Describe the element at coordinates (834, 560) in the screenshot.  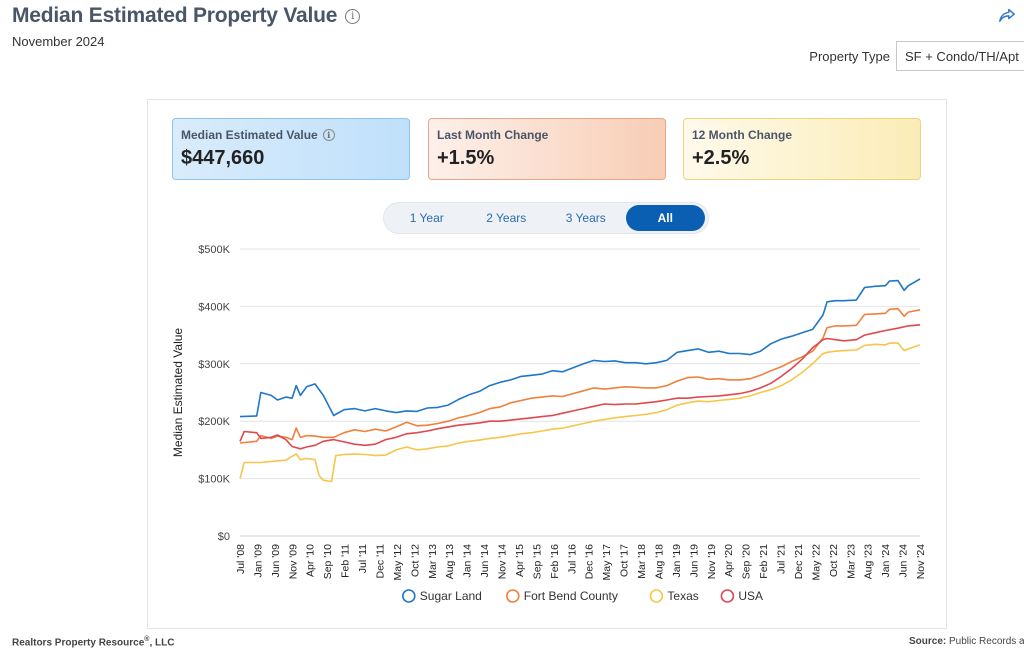
I see `x-tick-label: Oct '22` at that location.